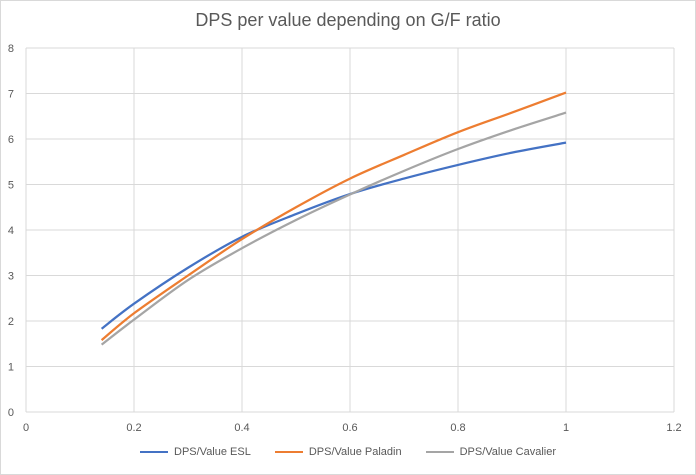  I want to click on x-tick-label: 0, so click(26, 428).